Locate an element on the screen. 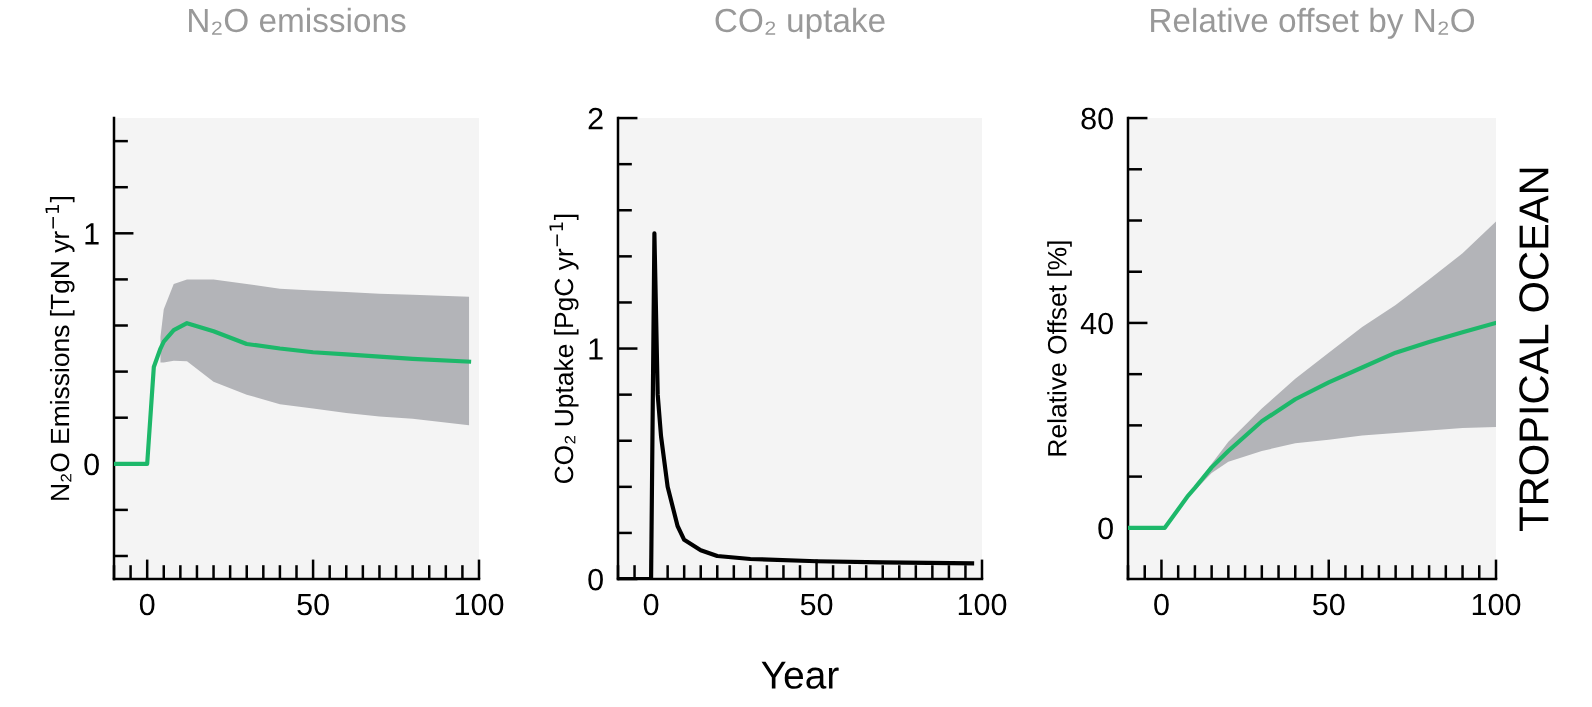 The image size is (1592, 707). y-tick-label: 80 is located at coordinates (1097, 118).